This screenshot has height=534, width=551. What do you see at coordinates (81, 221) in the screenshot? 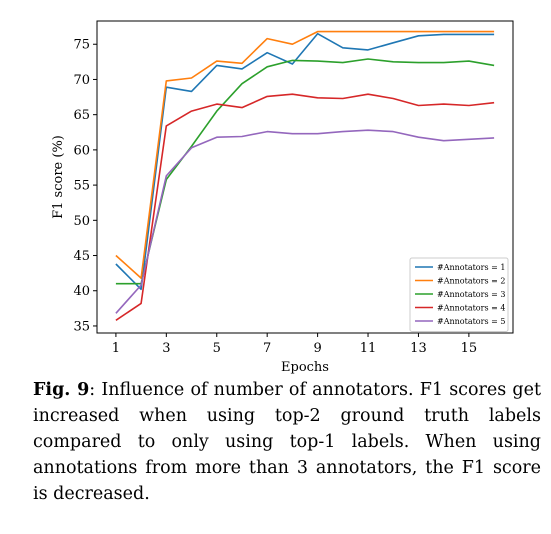
I see `y-tick-label: 50` at bounding box center [81, 221].